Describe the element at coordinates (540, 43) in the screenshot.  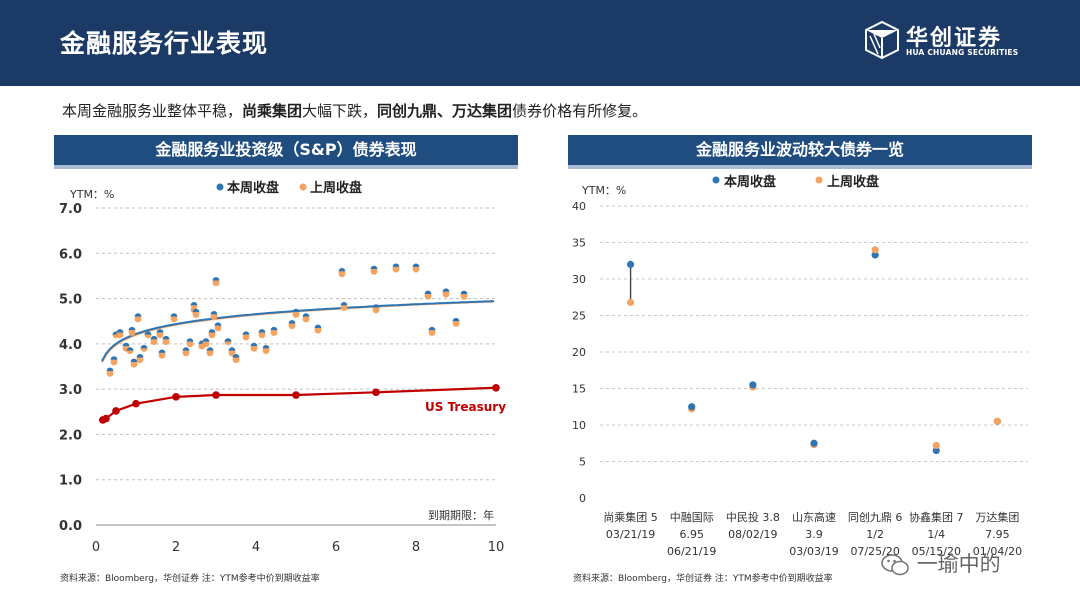
I see `header-bar: 金融服务行业表现 华创证券 HUA CHUANG SECURITIES` at that location.